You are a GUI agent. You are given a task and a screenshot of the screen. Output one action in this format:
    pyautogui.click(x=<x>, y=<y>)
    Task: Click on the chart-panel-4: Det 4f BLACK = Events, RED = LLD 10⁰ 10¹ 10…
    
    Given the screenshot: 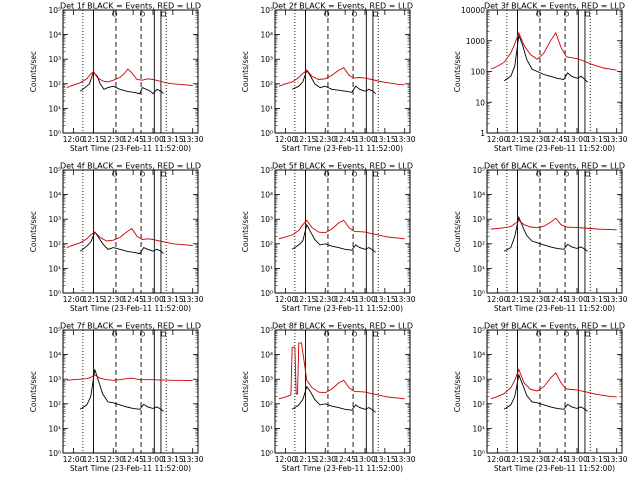 What is the action you would take?
    pyautogui.click(x=116, y=238)
    